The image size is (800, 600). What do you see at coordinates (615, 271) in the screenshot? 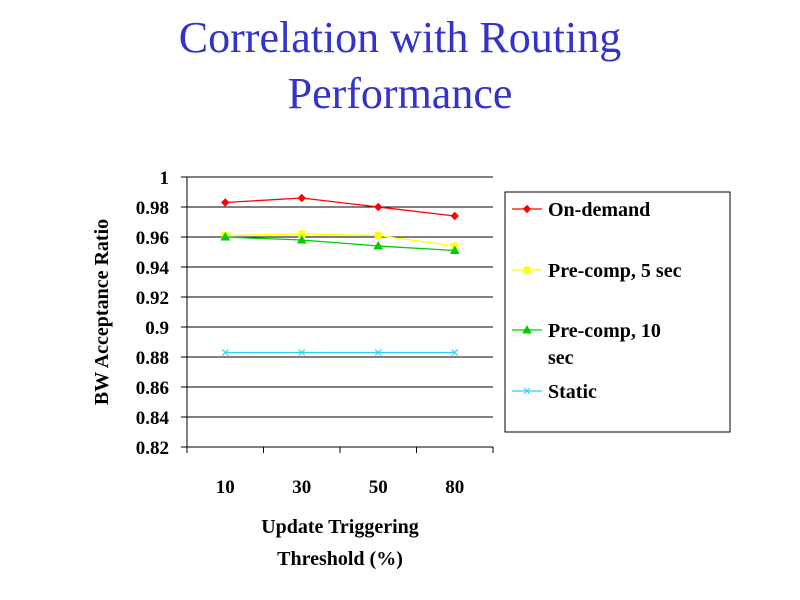
I see `legend-label: Pre-comp, 5 sec` at bounding box center [615, 271].